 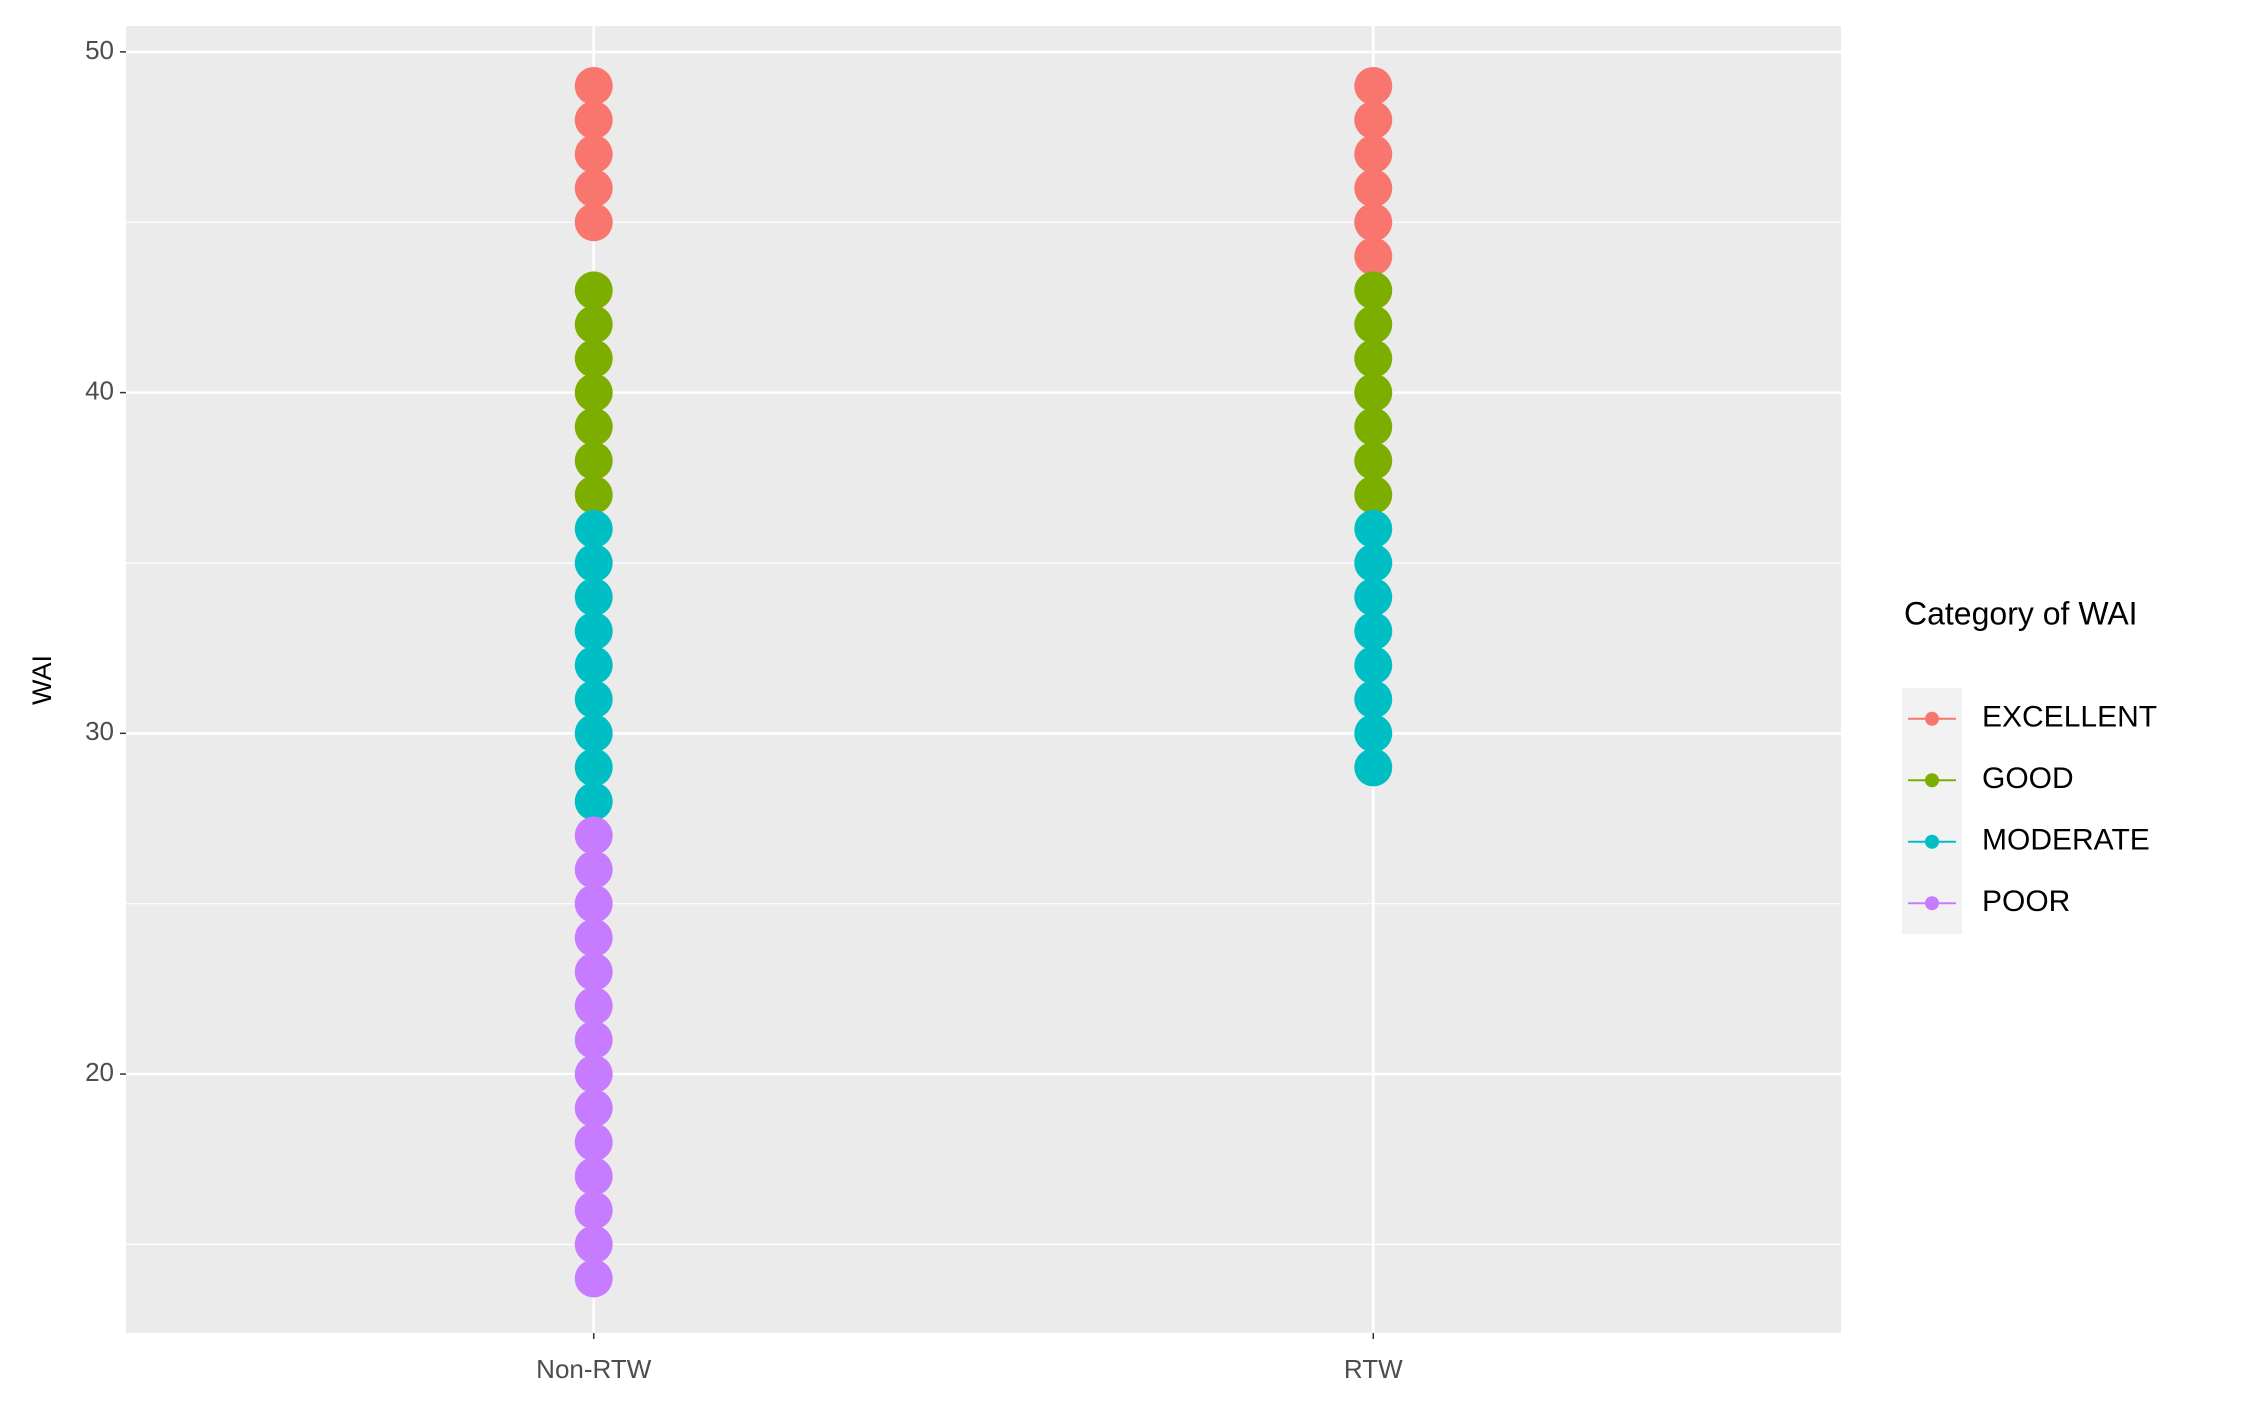 What do you see at coordinates (2028, 778) in the screenshot?
I see `legend-label: GOOD` at bounding box center [2028, 778].